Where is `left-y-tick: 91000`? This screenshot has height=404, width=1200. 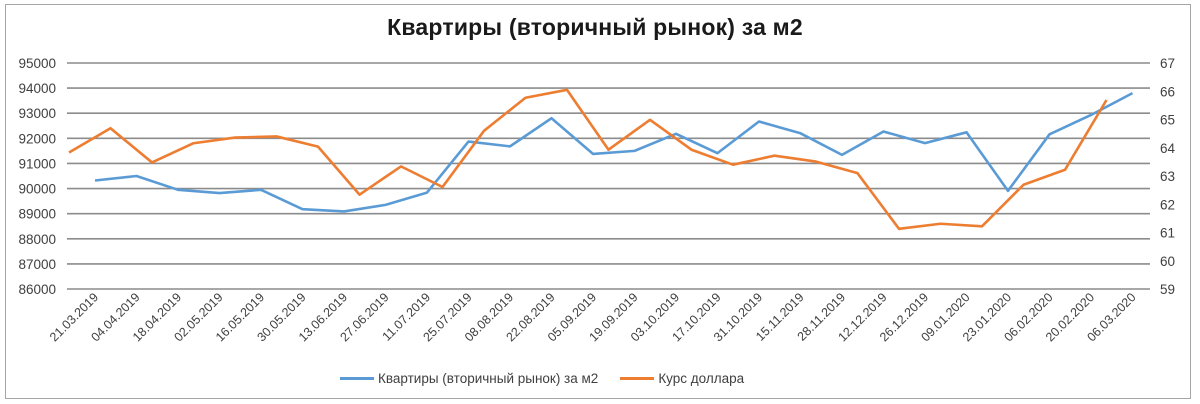
left-y-tick: 91000 is located at coordinates (37, 163).